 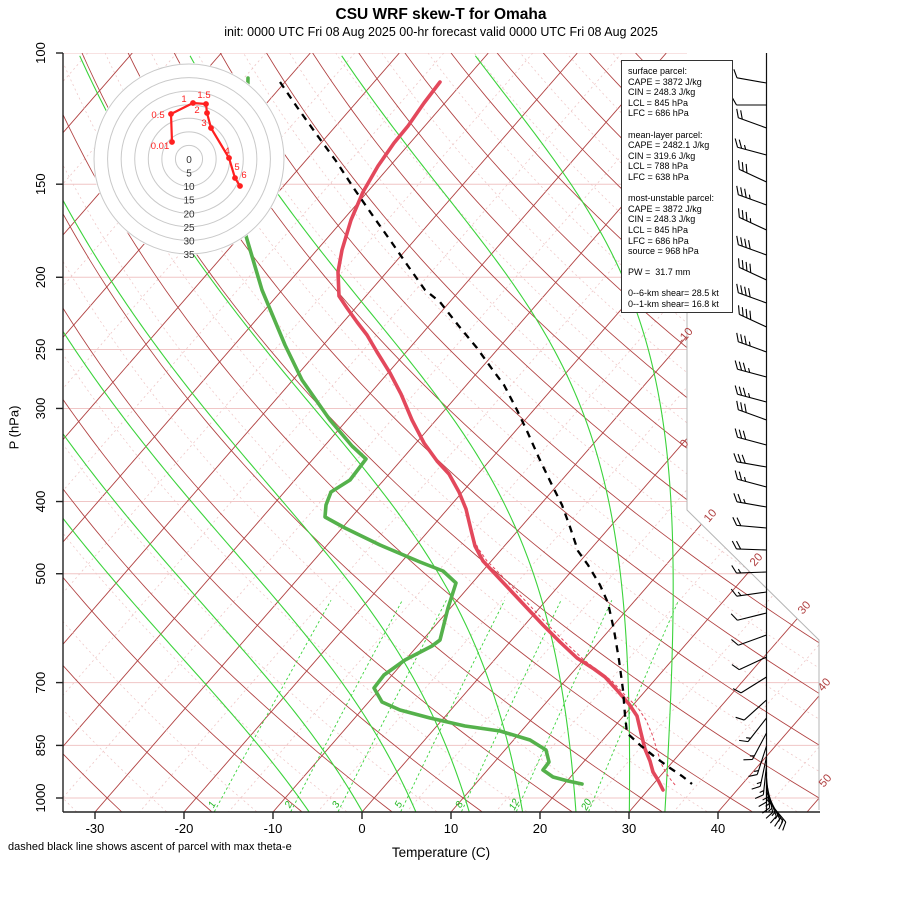 What do you see at coordinates (673, 293) in the screenshot?
I see `info-line: 0--6-km shear= 28.5 kt` at bounding box center [673, 293].